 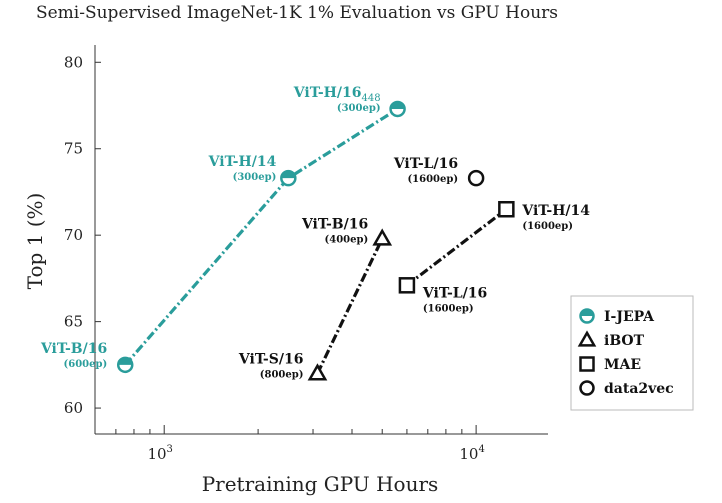 What do you see at coordinates (282, 374) in the screenshot?
I see `point-epochs: (800ep)` at bounding box center [282, 374].